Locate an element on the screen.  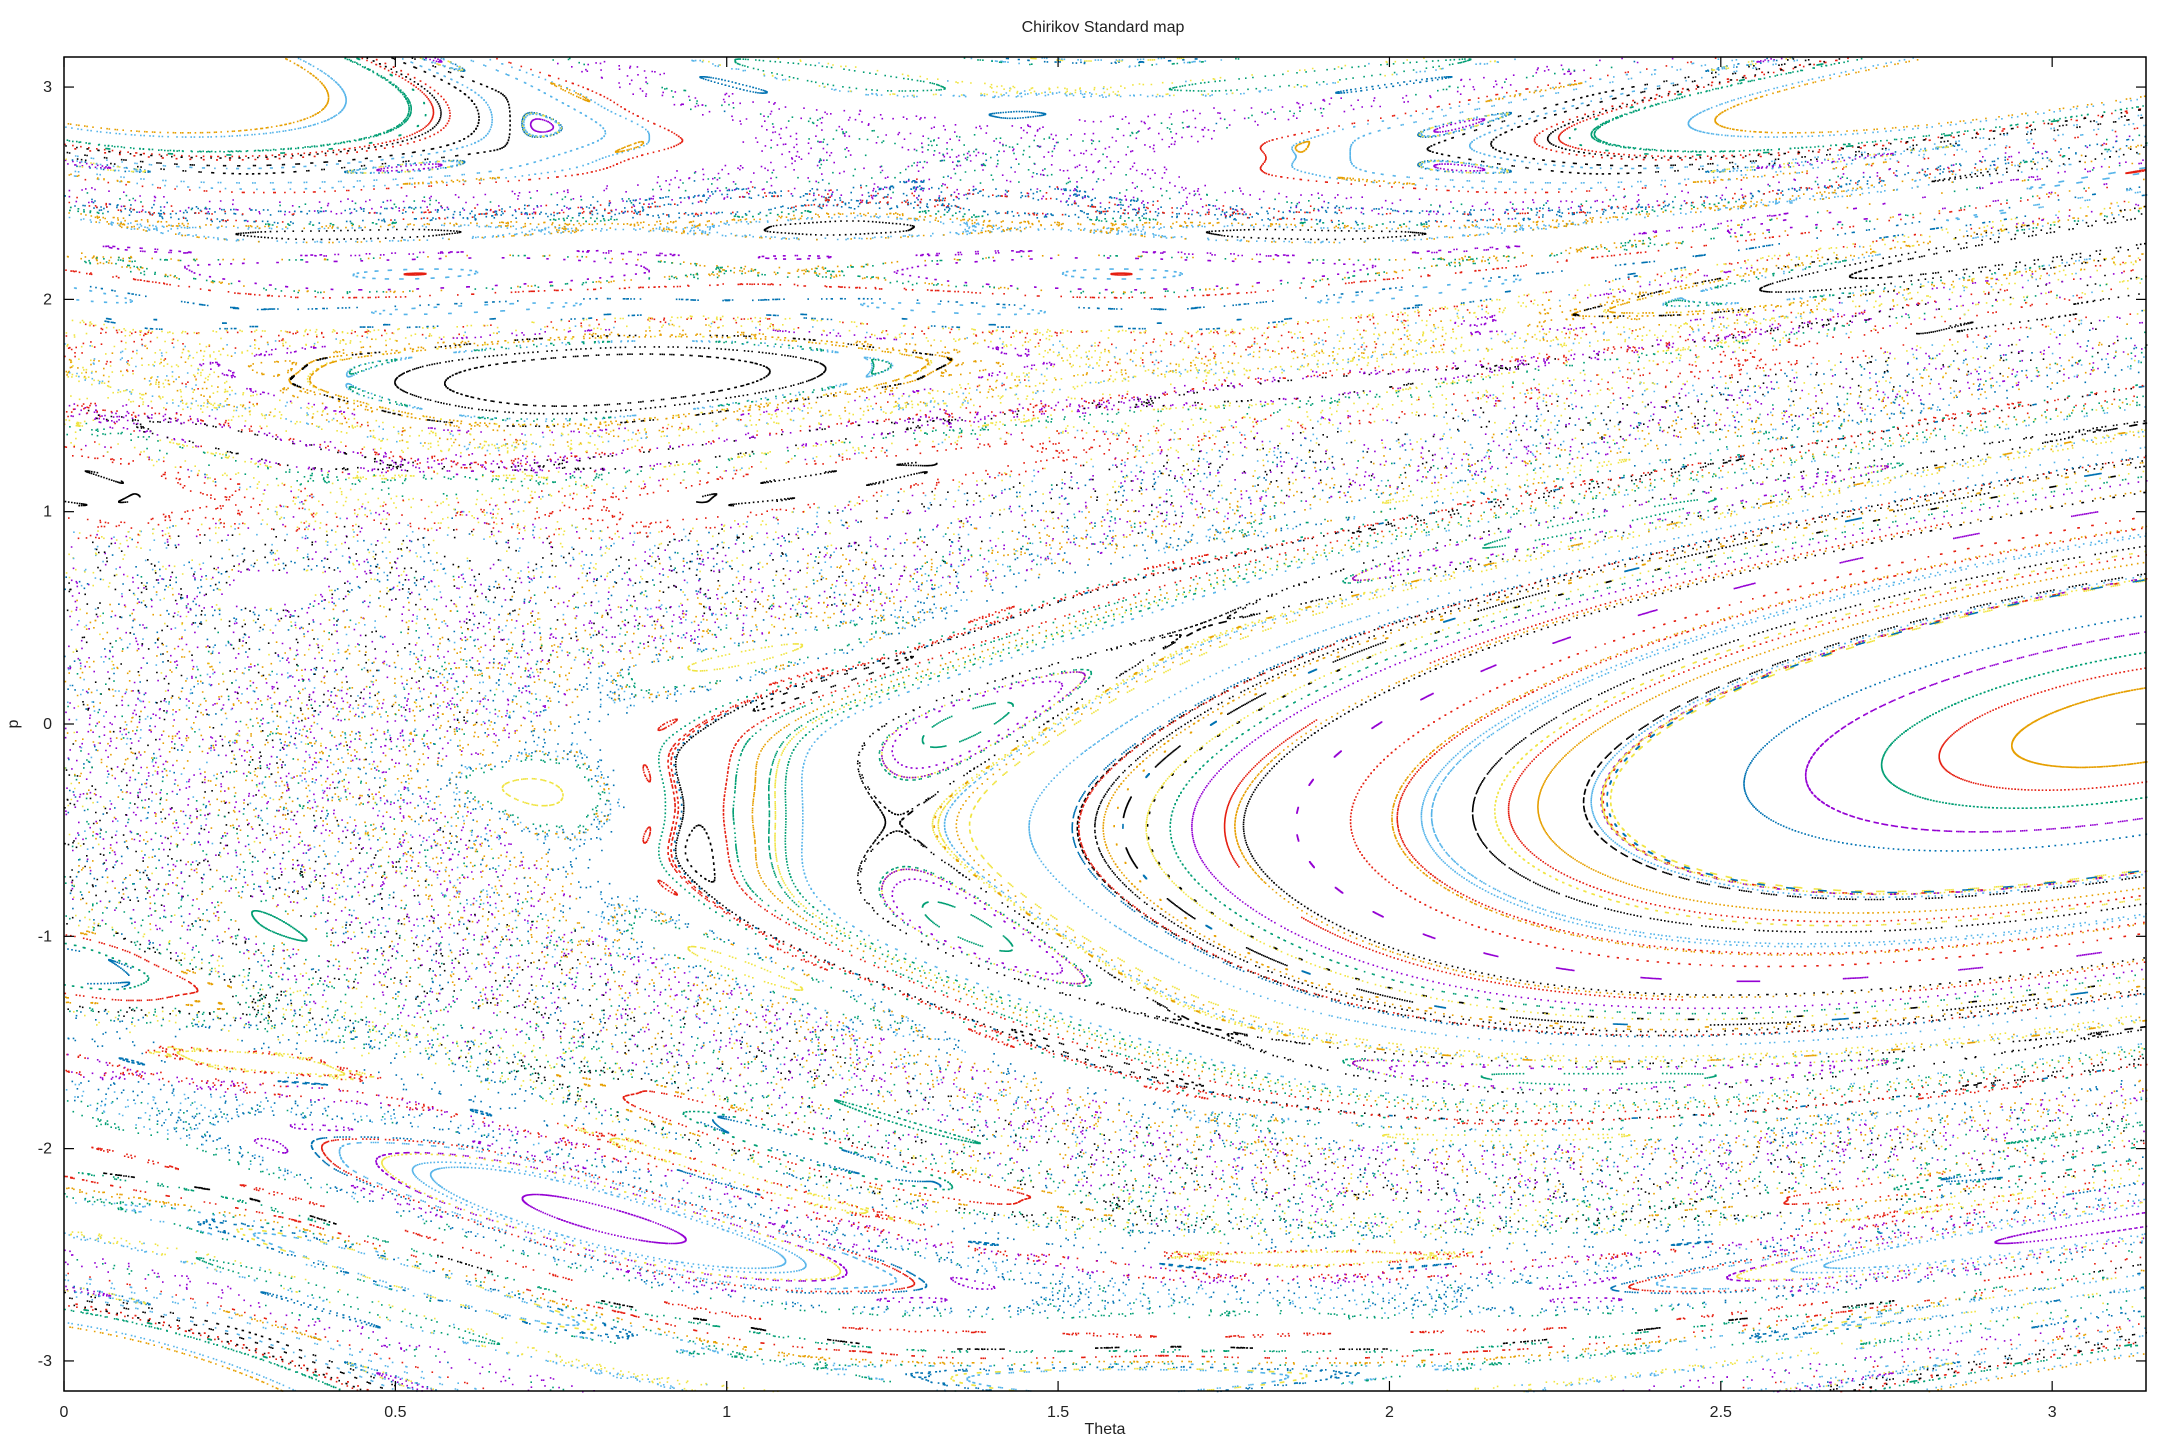
x-tick-label: 1.5 is located at coordinates (1058, 1412).